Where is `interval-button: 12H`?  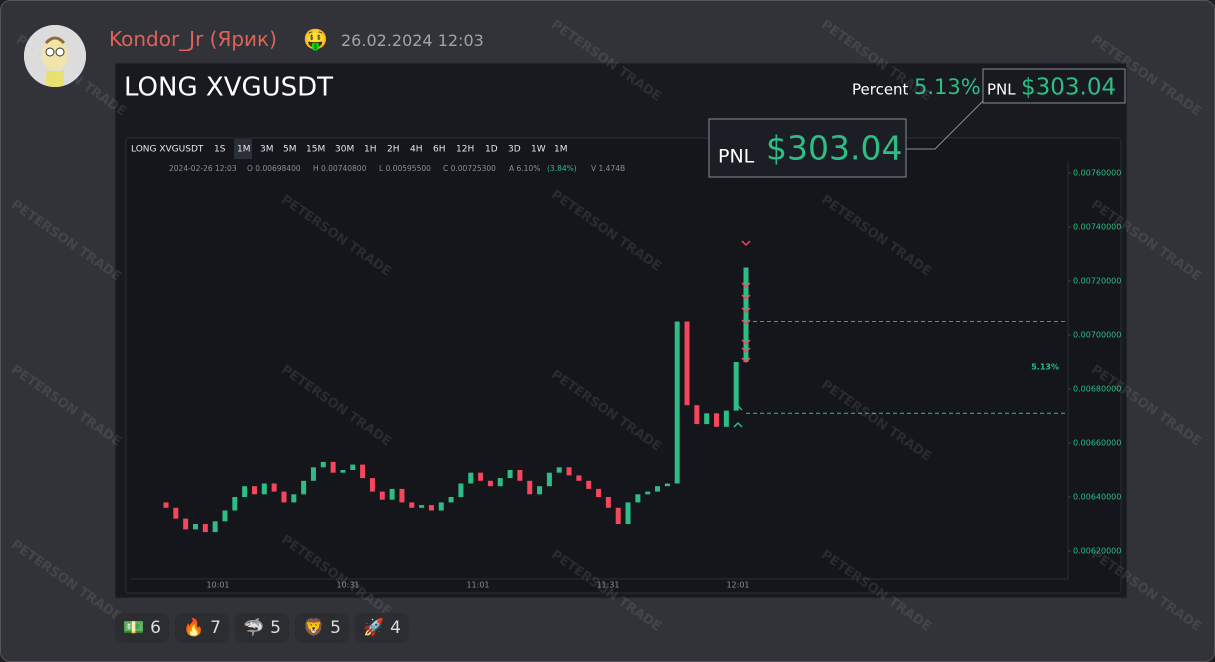 interval-button: 12H is located at coordinates (465, 150).